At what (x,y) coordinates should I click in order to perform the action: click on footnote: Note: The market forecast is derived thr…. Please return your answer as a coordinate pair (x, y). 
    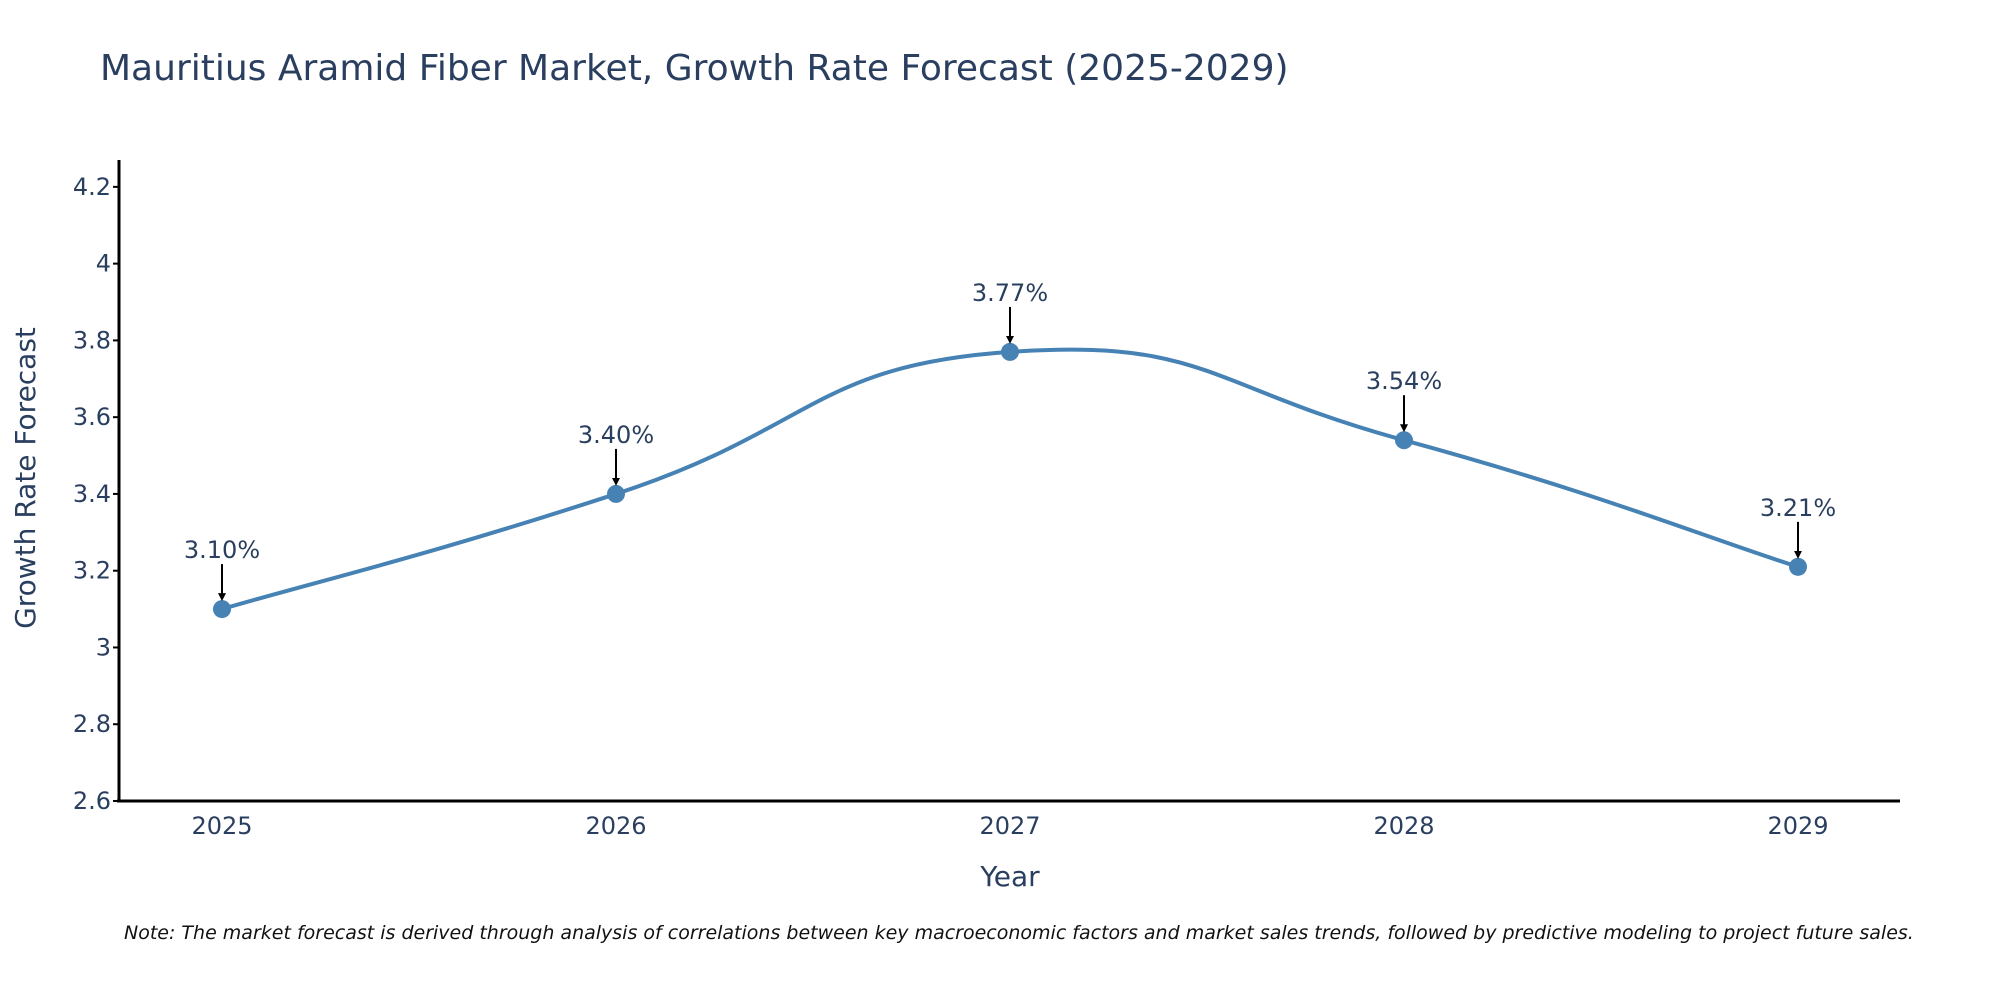
    Looking at the image, I should click on (1019, 933).